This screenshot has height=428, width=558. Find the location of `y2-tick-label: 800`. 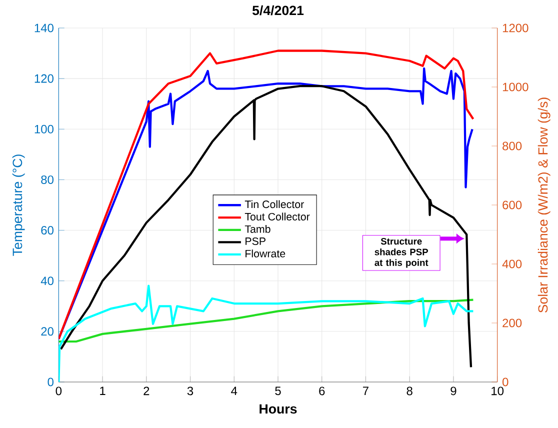

y2-tick-label: 800 is located at coordinates (512, 146).